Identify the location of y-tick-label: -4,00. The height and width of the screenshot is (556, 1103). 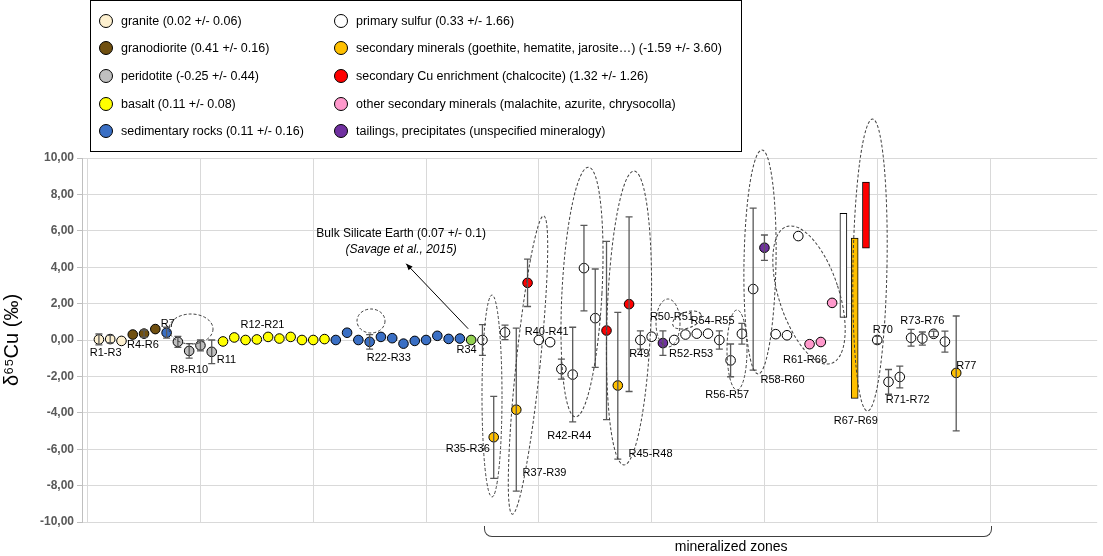
(60, 412).